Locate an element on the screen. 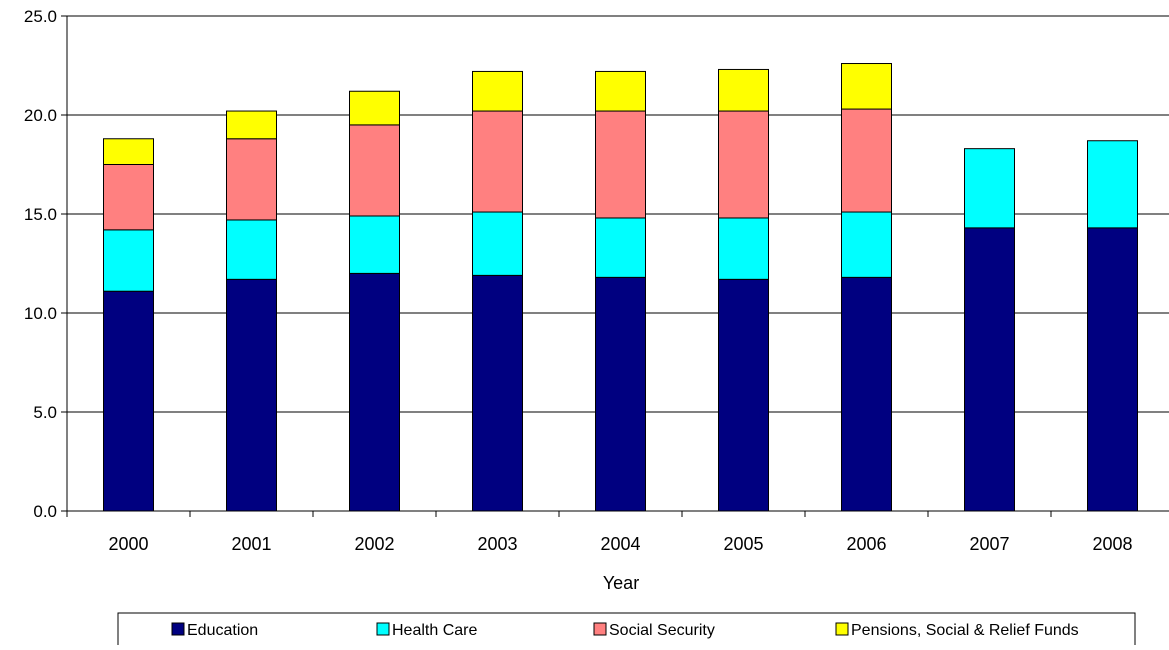 The width and height of the screenshot is (1169, 650). bar-segment-education-2003 is located at coordinates (497, 393).